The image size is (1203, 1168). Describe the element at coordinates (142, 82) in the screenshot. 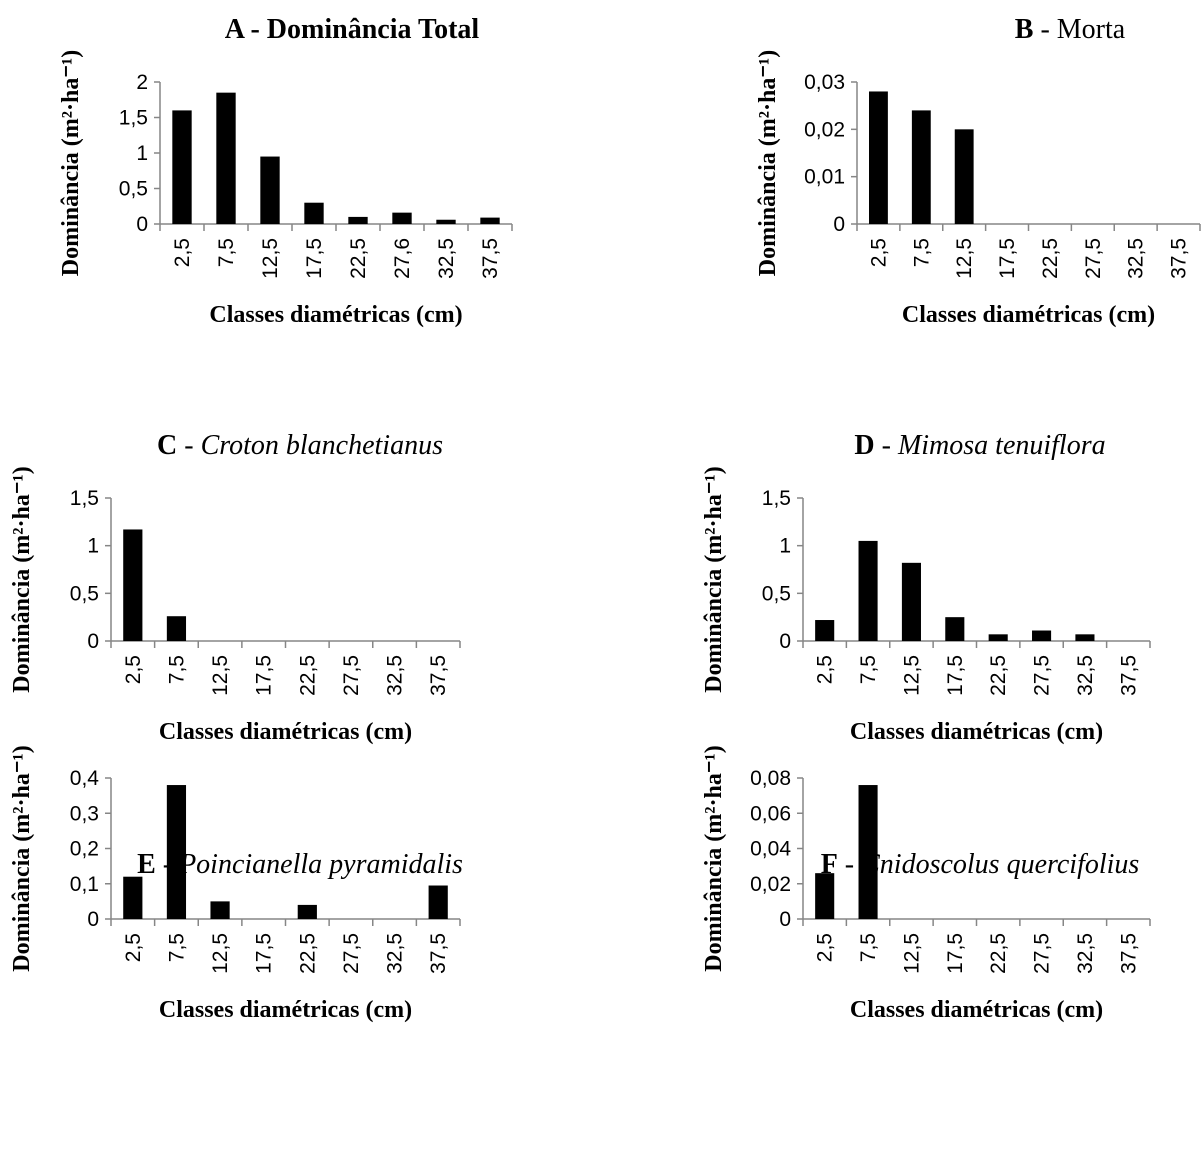

I see `y-tick-label: 2` at that location.